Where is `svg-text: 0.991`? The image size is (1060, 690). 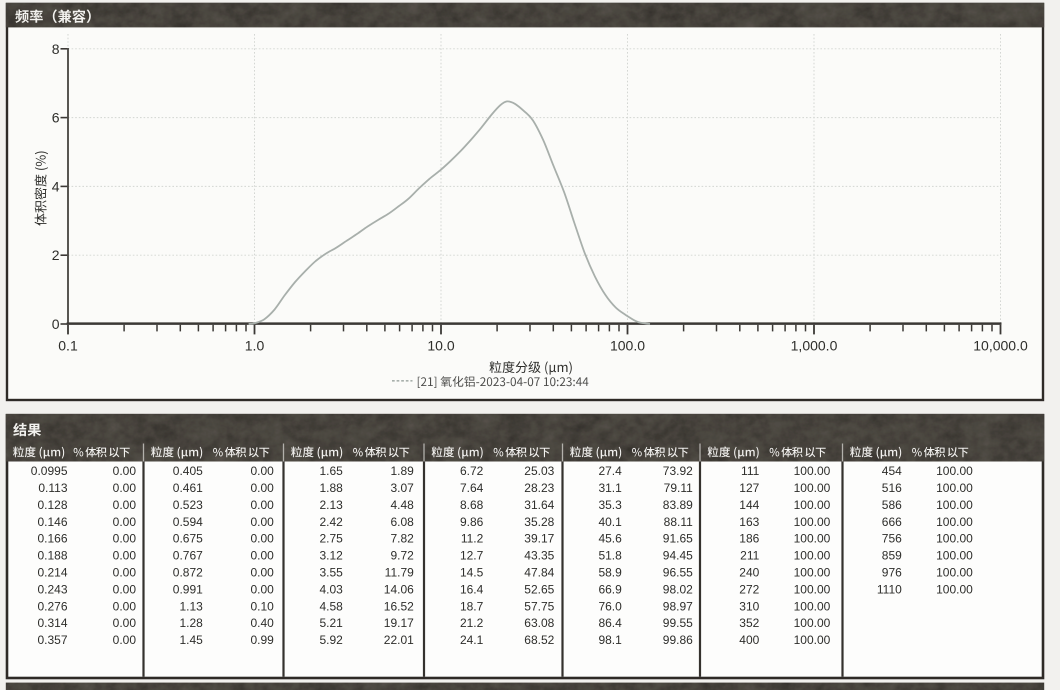 svg-text: 0.991 is located at coordinates (188, 589).